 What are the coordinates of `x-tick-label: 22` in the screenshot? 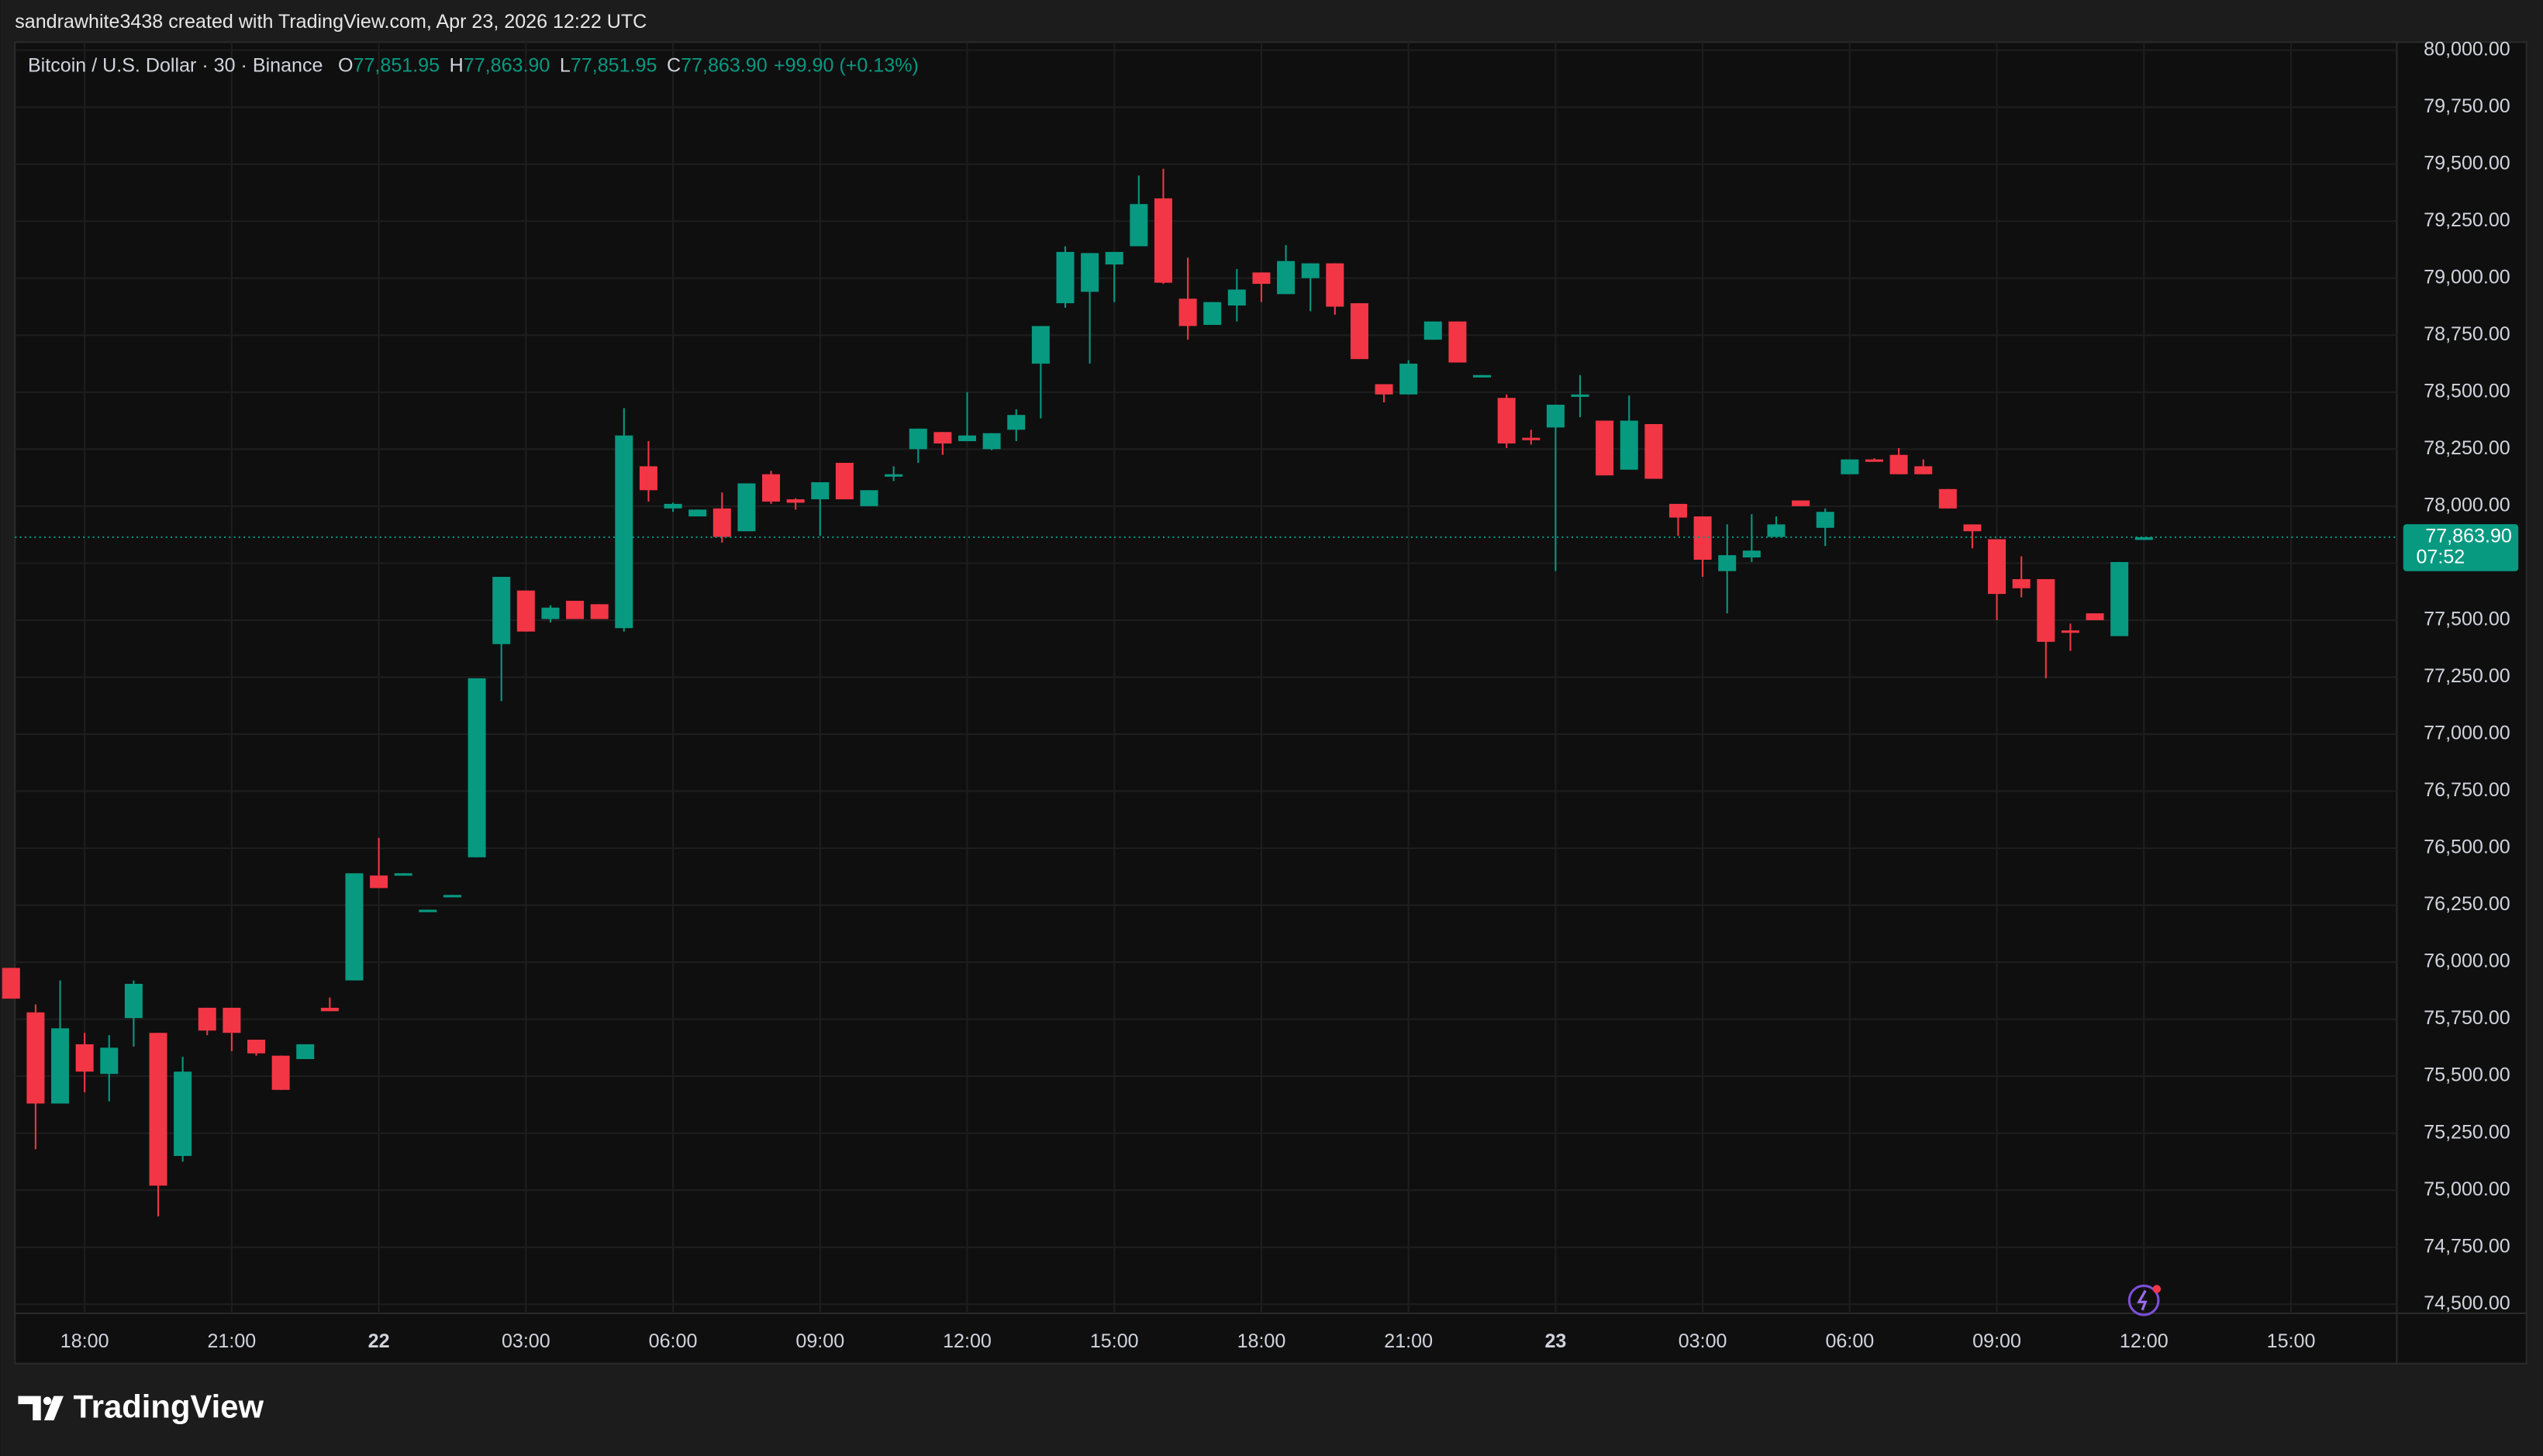 It's located at (379, 1341).